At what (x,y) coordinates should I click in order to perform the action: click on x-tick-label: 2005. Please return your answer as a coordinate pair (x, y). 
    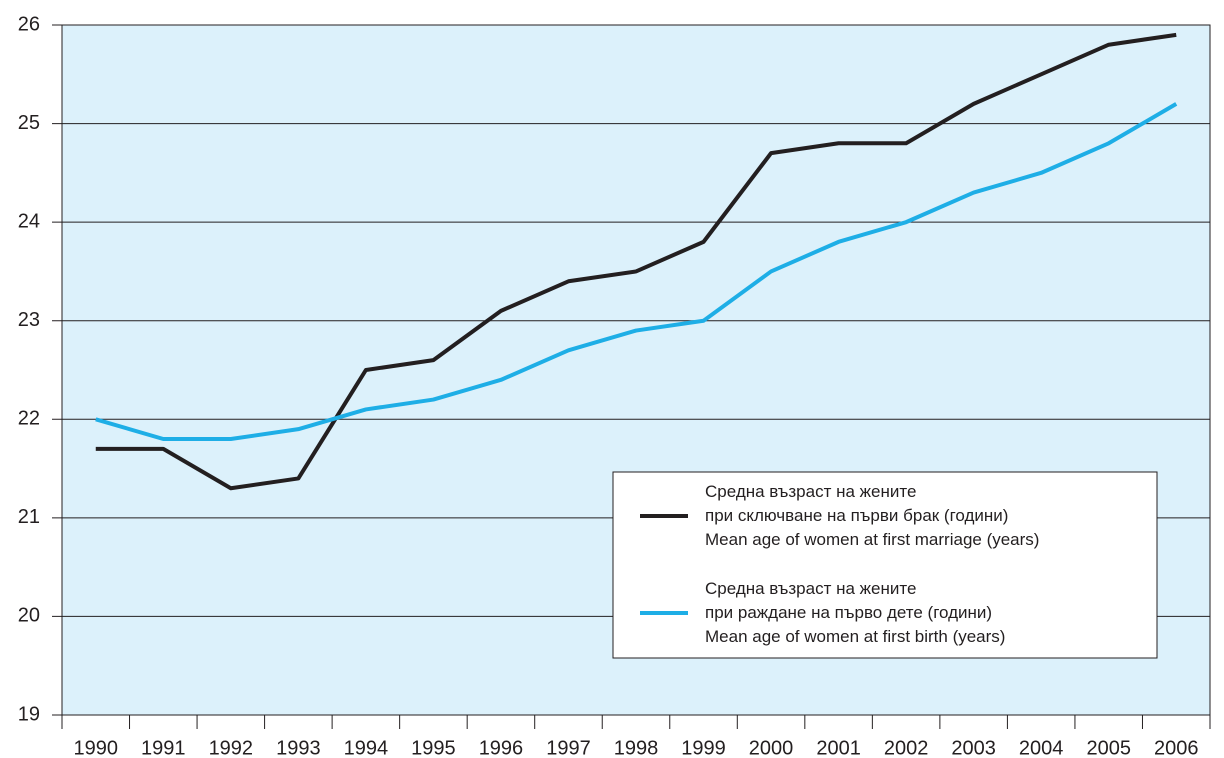
    Looking at the image, I should click on (1108, 747).